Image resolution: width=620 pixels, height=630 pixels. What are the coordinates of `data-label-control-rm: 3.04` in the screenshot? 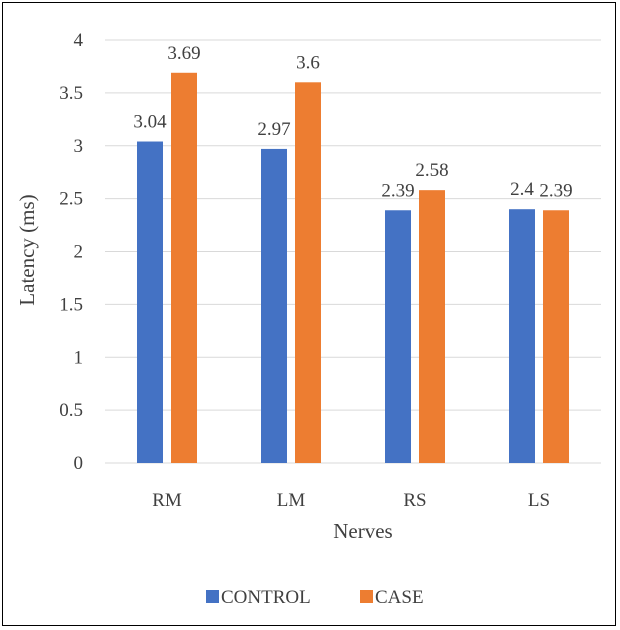 It's located at (150, 122).